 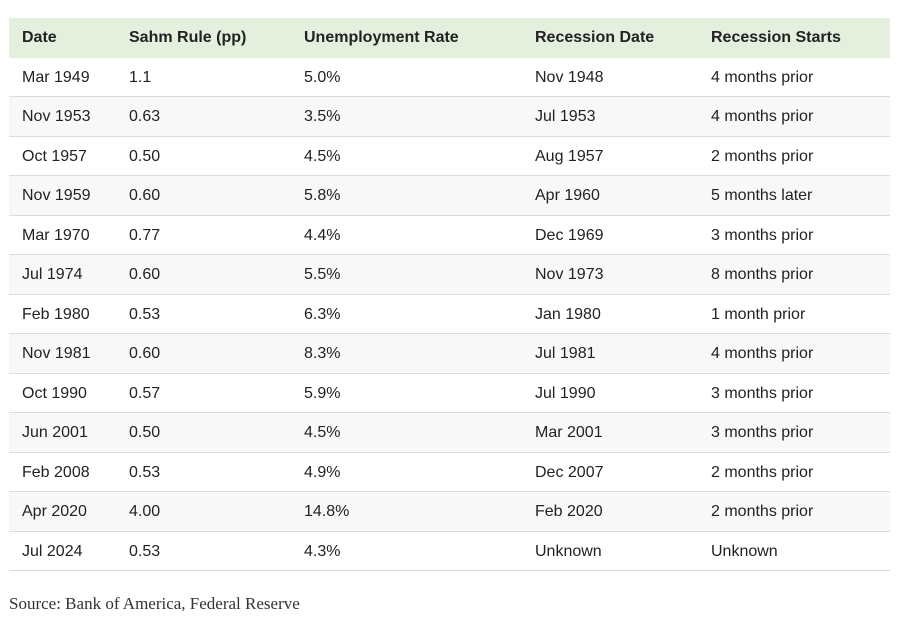 I want to click on table-cell: 8.3%, so click(x=322, y=353).